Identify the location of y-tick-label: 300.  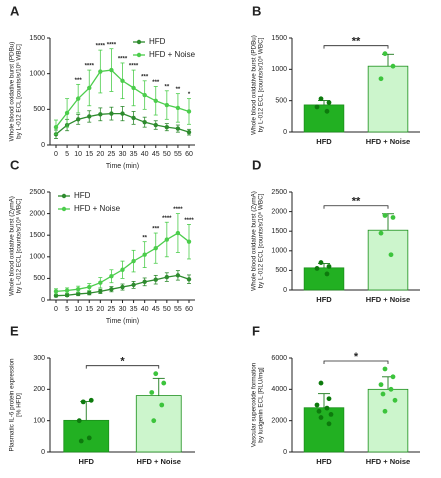
(39, 358).